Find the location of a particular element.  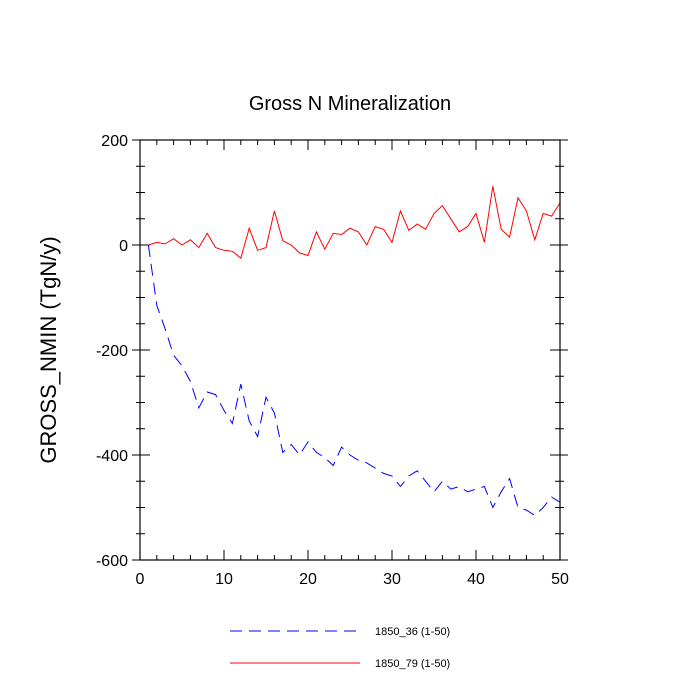

x-tick-label: 10 is located at coordinates (224, 579).